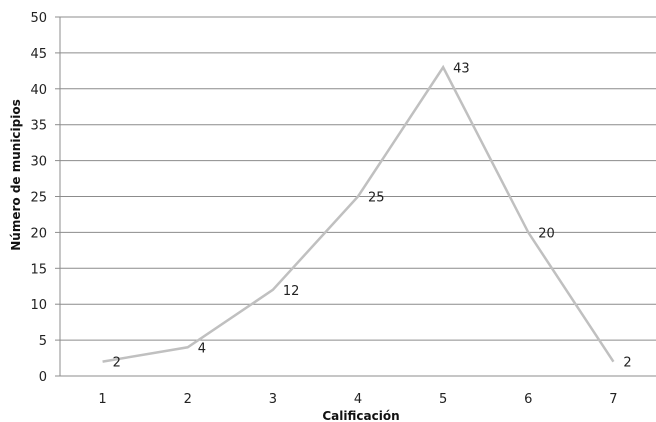 The height and width of the screenshot is (422, 656). I want to click on x-tick-label: 1, so click(102, 399).